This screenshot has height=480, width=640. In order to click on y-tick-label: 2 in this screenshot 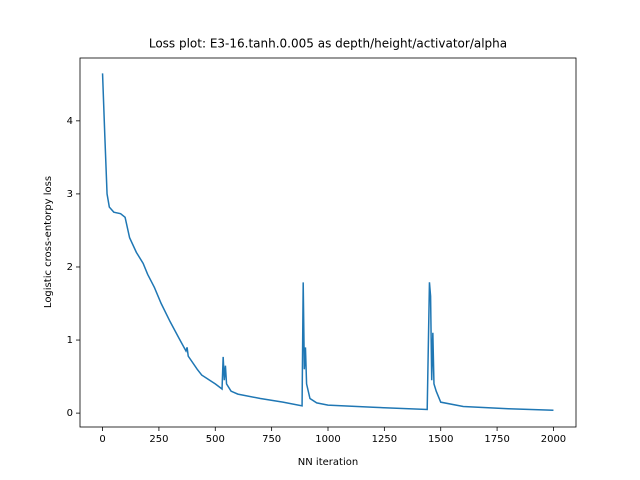, I will do `click(70, 267)`.